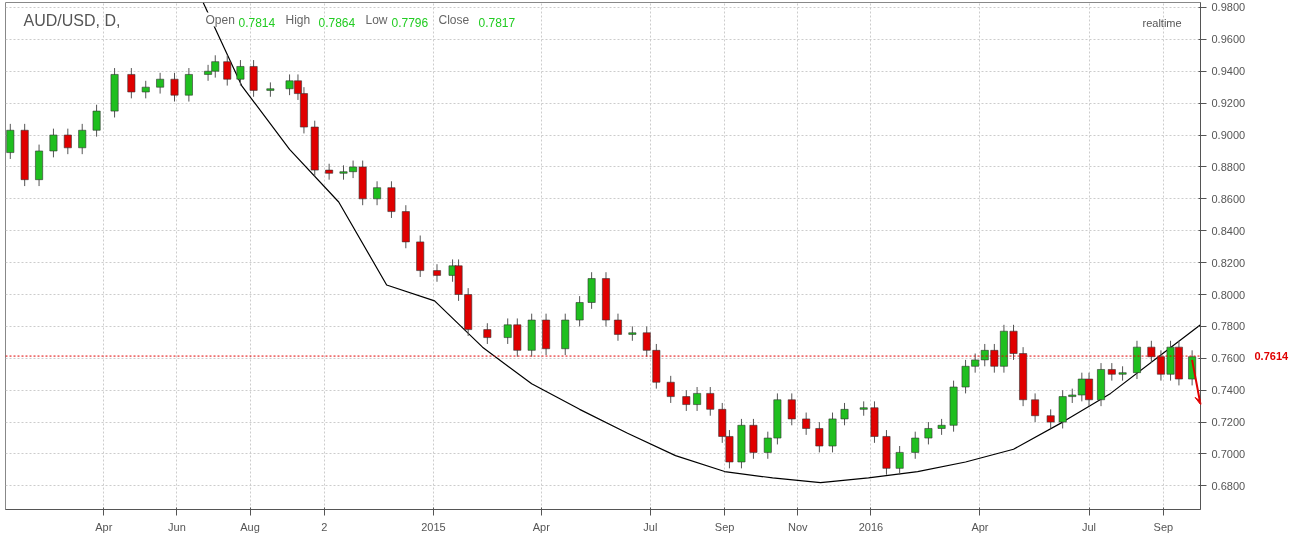  What do you see at coordinates (360, 21) in the screenshot?
I see `text: Open 0.7814 High 0.7864 Low 0.7796 Close 0.7817` at bounding box center [360, 21].